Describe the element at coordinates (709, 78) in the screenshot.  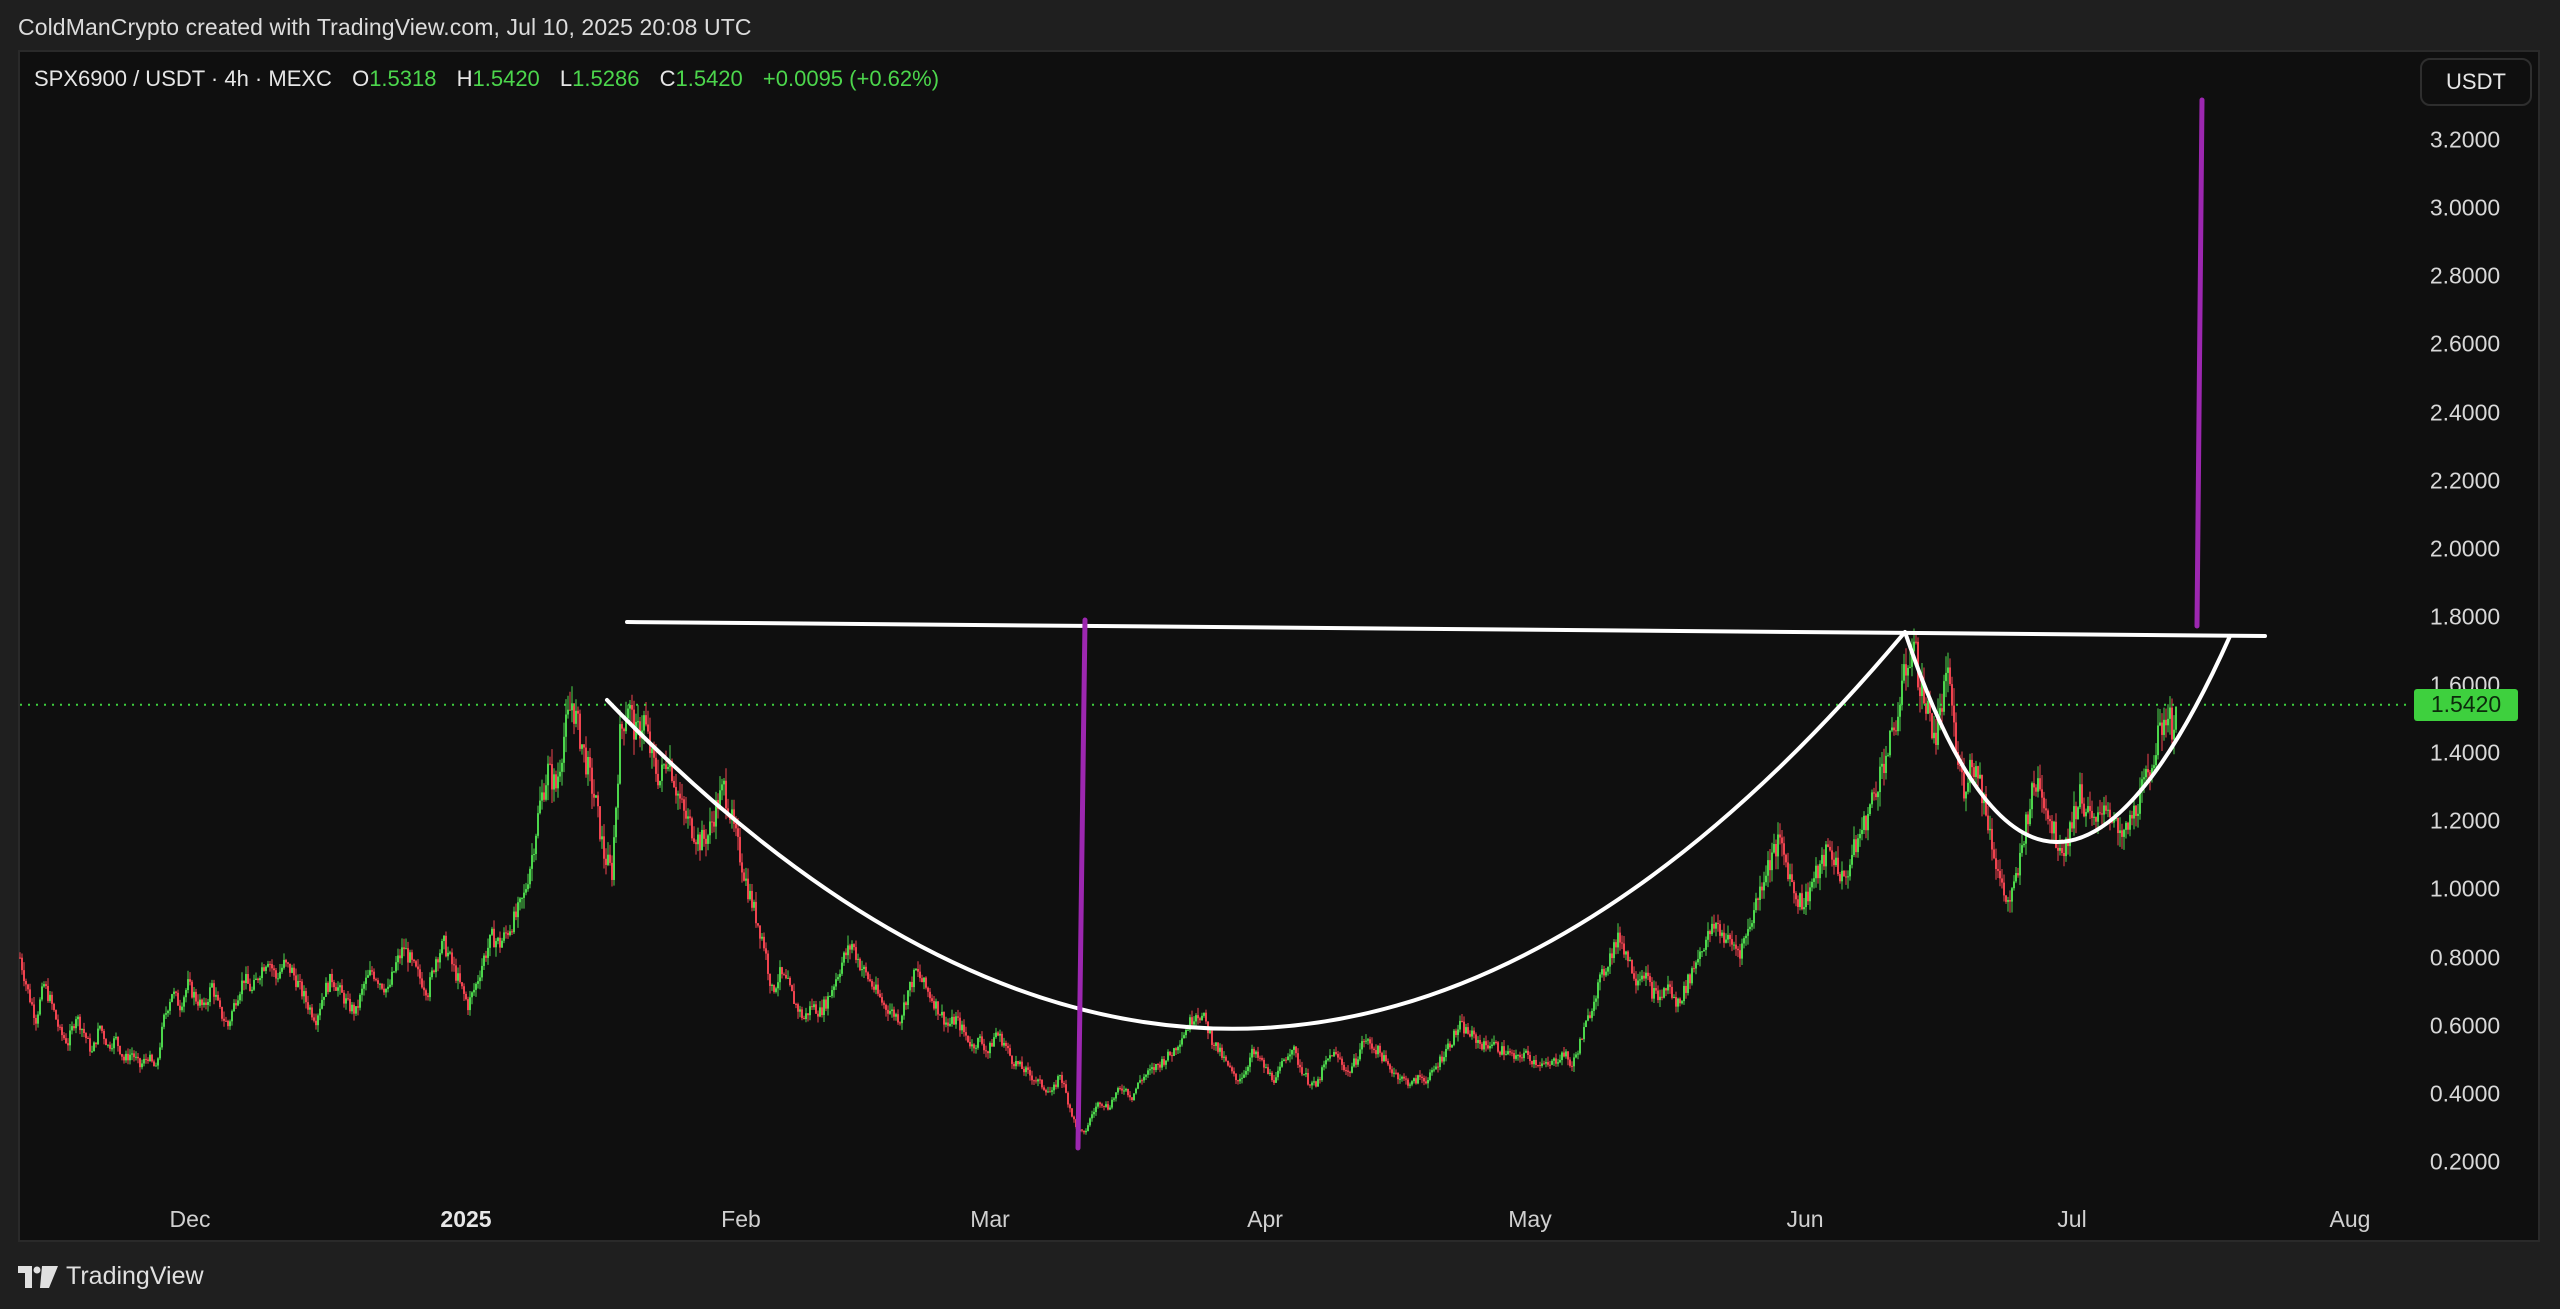
I see `close-value: 1.5420` at that location.